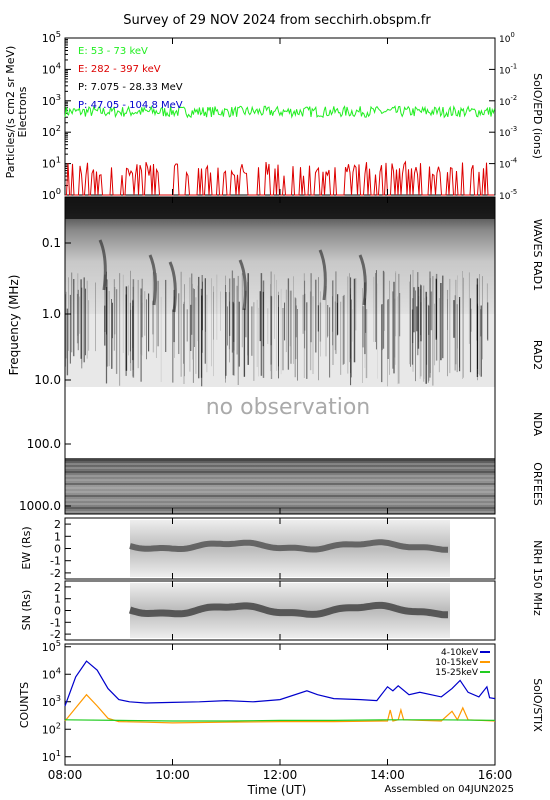  Describe the element at coordinates (280, 775) in the screenshot. I see `time-tick-label: 12:00` at that location.